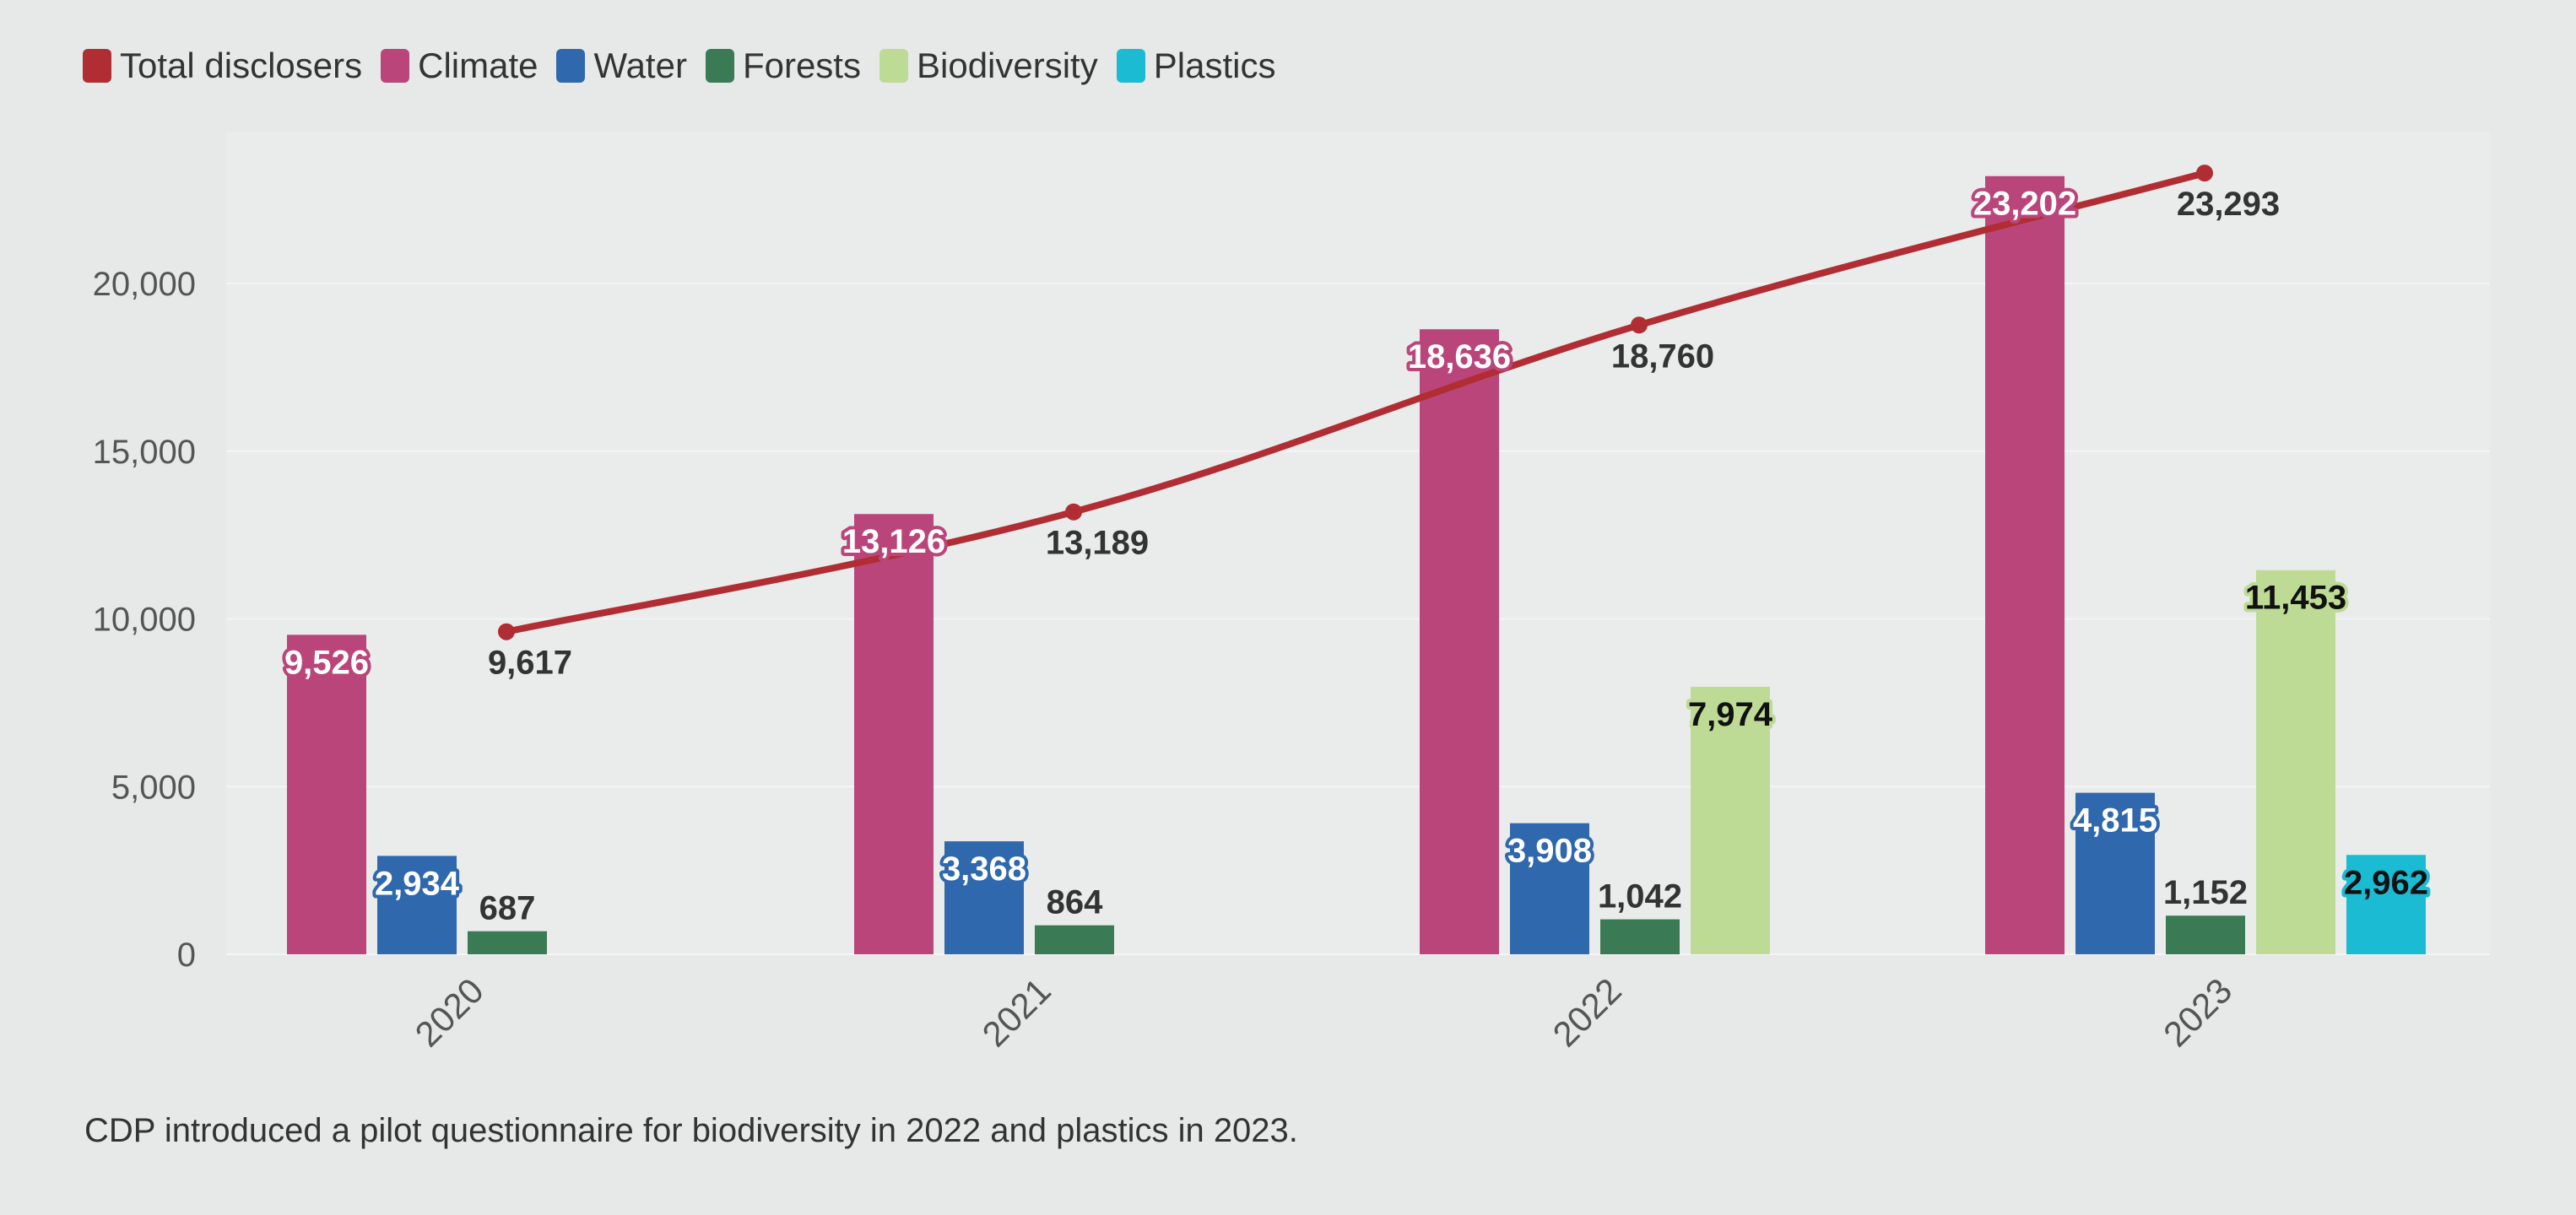  Describe the element at coordinates (1640, 896) in the screenshot. I see `data-label-forests: 1,042` at that location.